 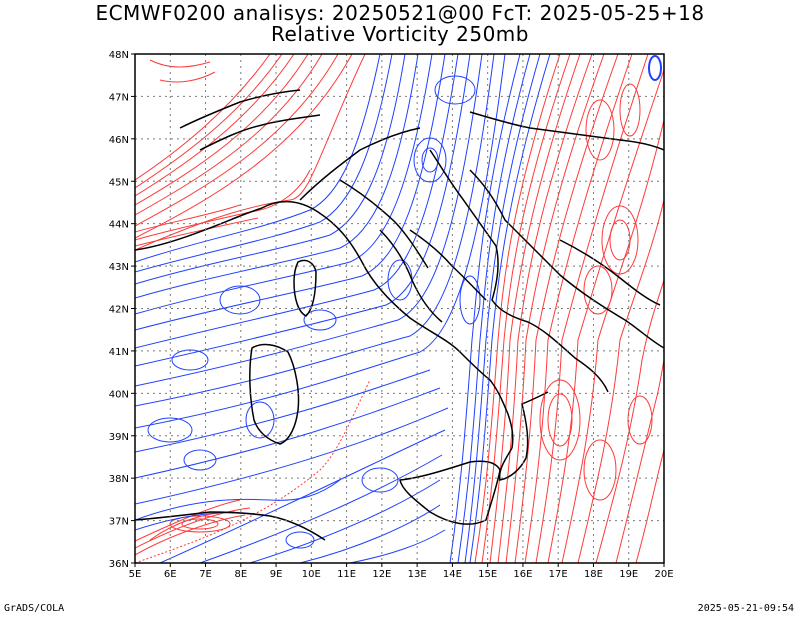 I want to click on lat-tick-label: 43N, so click(x=119, y=267).